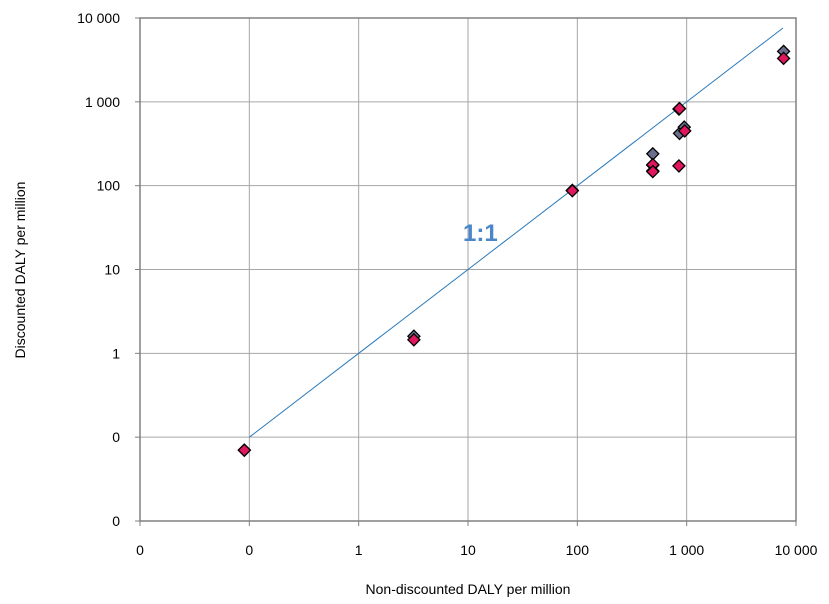 The height and width of the screenshot is (604, 829). What do you see at coordinates (102, 102) in the screenshot?
I see `y-tick-label: 1 000` at bounding box center [102, 102].